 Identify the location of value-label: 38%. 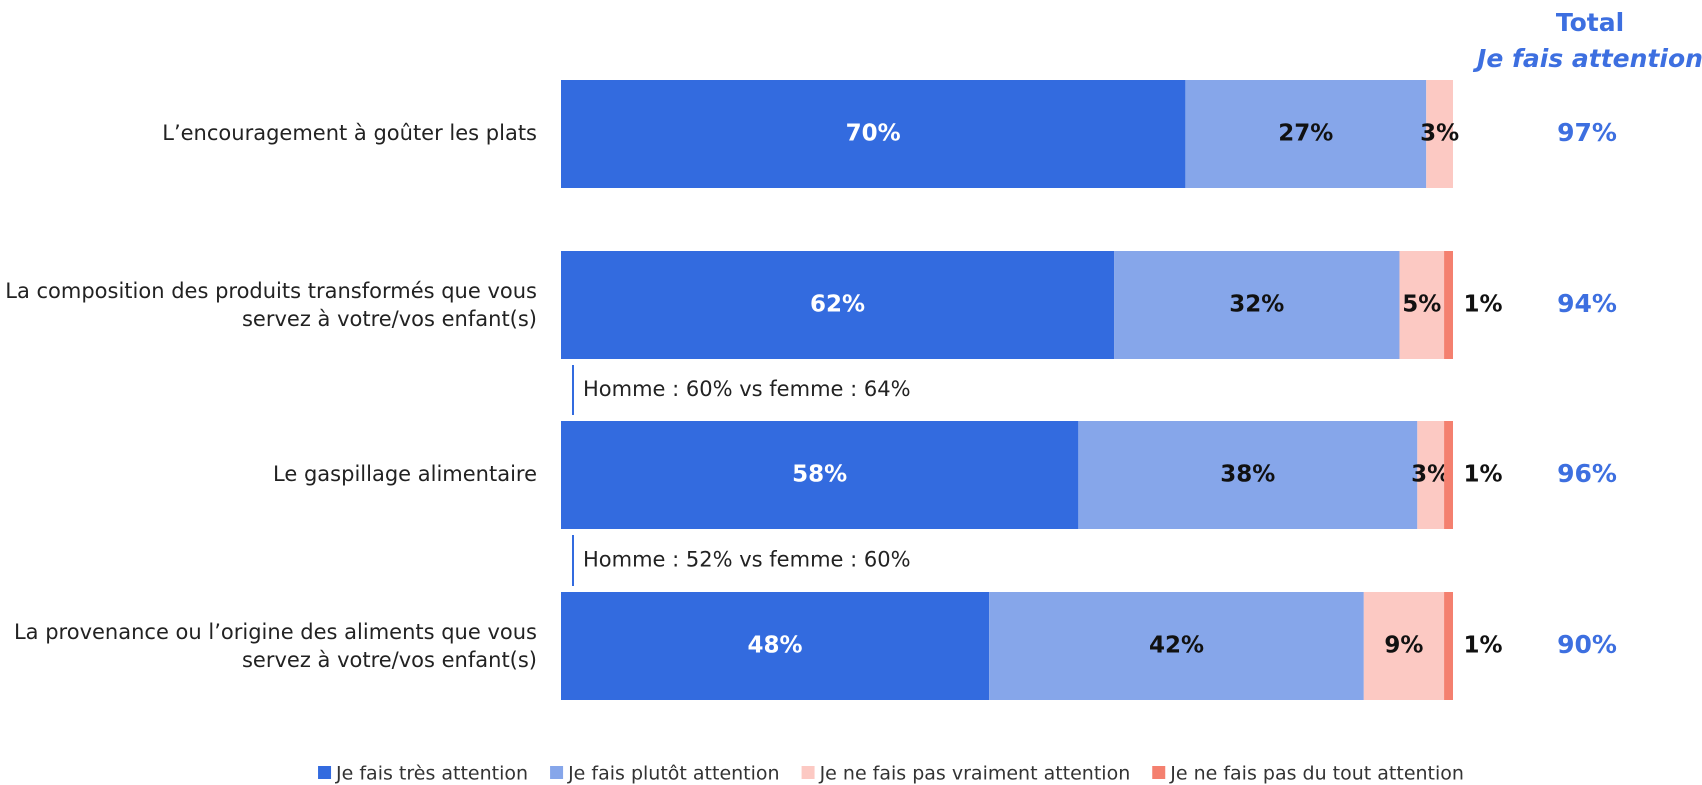
(1247, 475).